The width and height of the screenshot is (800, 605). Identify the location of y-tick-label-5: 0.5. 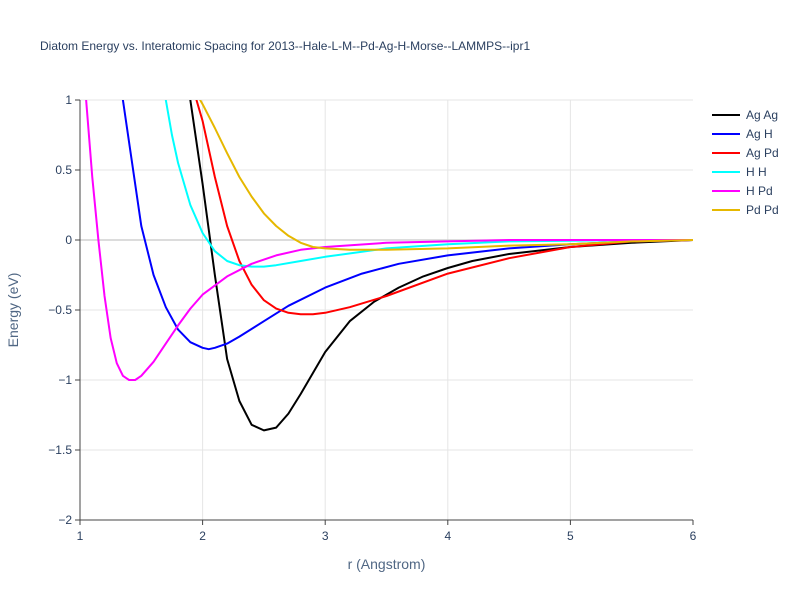
(63, 170).